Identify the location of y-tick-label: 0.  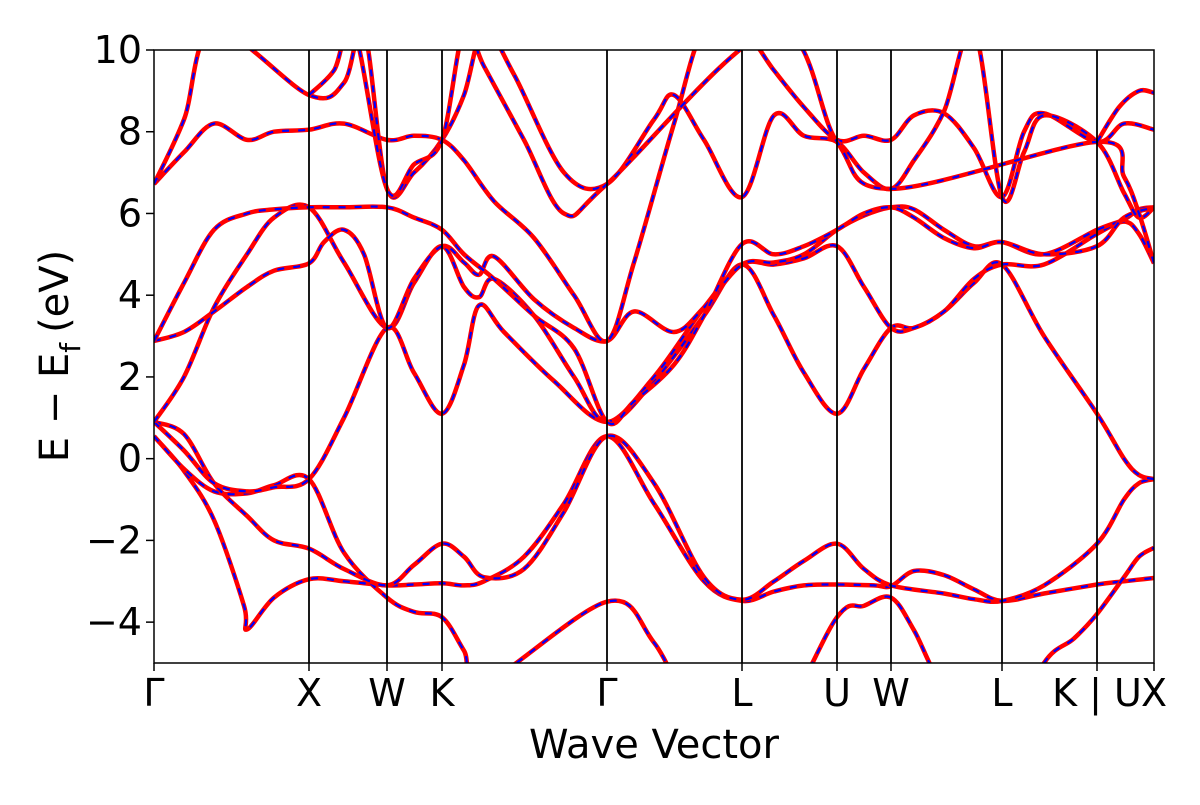
(130, 459).